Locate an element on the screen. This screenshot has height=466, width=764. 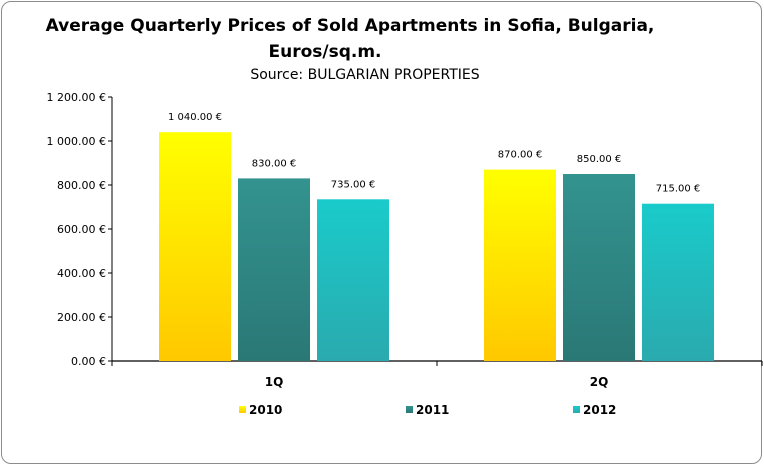
y-tick-label: 1 200.00 € is located at coordinates (76, 97).